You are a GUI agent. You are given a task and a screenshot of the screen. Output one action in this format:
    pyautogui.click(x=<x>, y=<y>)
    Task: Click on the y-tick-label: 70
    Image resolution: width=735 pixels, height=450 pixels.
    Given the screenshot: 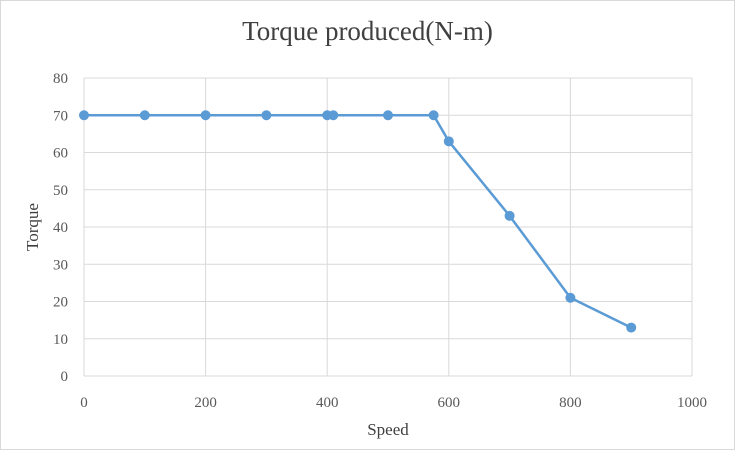 What is the action you would take?
    pyautogui.click(x=60, y=116)
    